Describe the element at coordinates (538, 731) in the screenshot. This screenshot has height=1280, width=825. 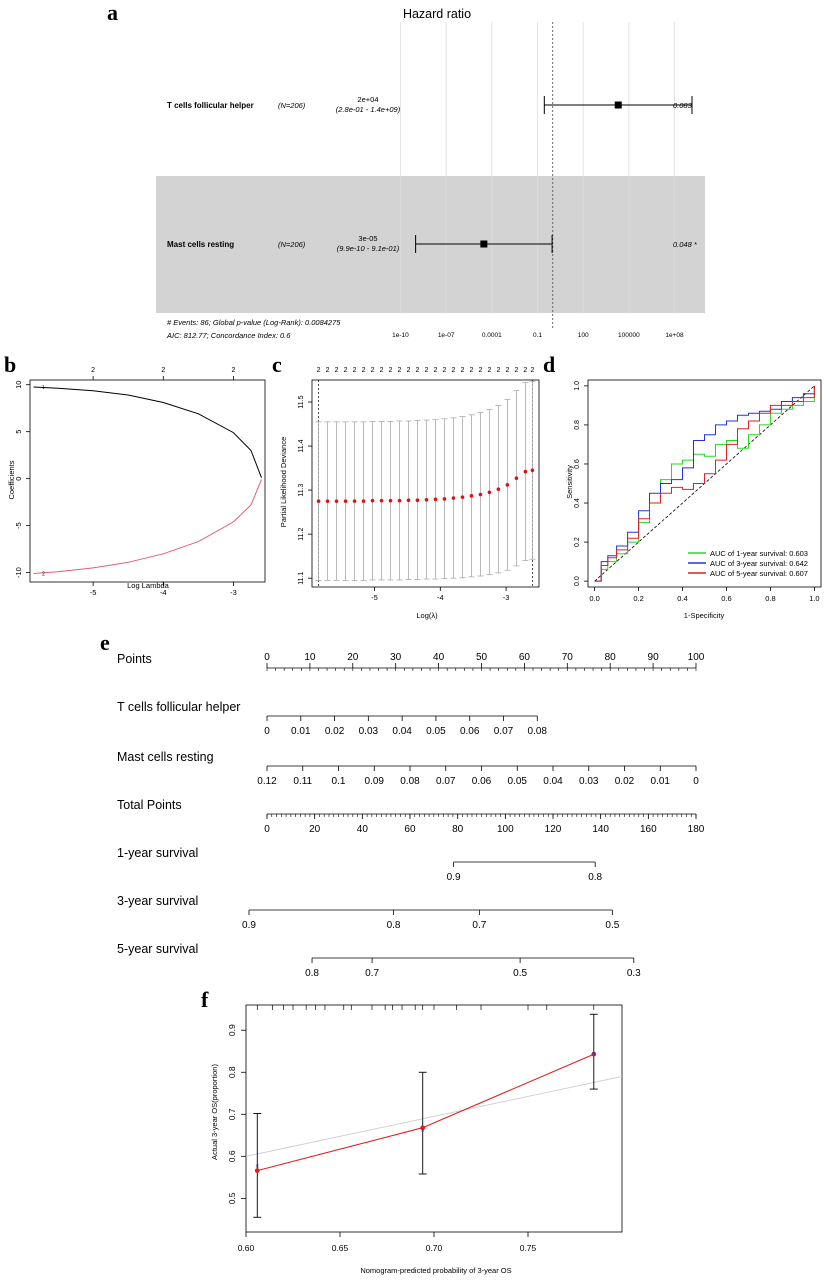
I see `nomogram-tick-label: 0.08` at that location.